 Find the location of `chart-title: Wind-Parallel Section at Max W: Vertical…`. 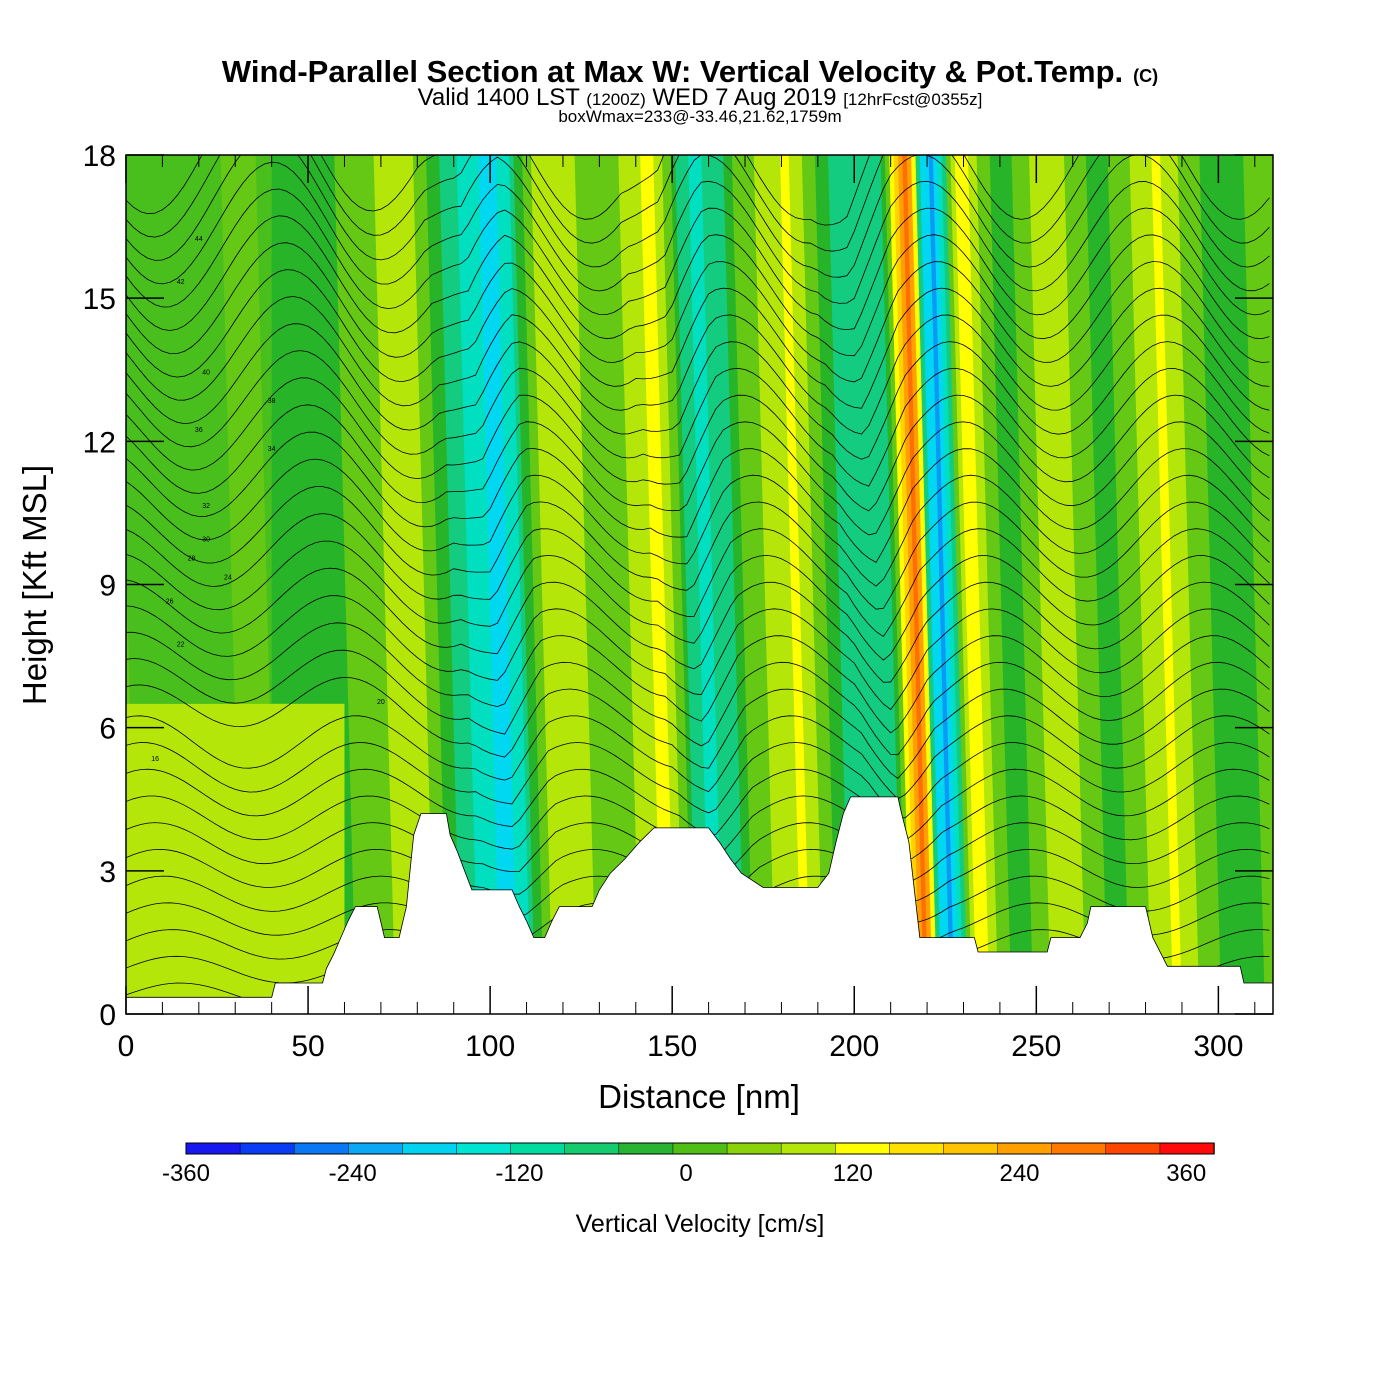

chart-title: Wind-Parallel Section at Max W: Vertical… is located at coordinates (690, 71).